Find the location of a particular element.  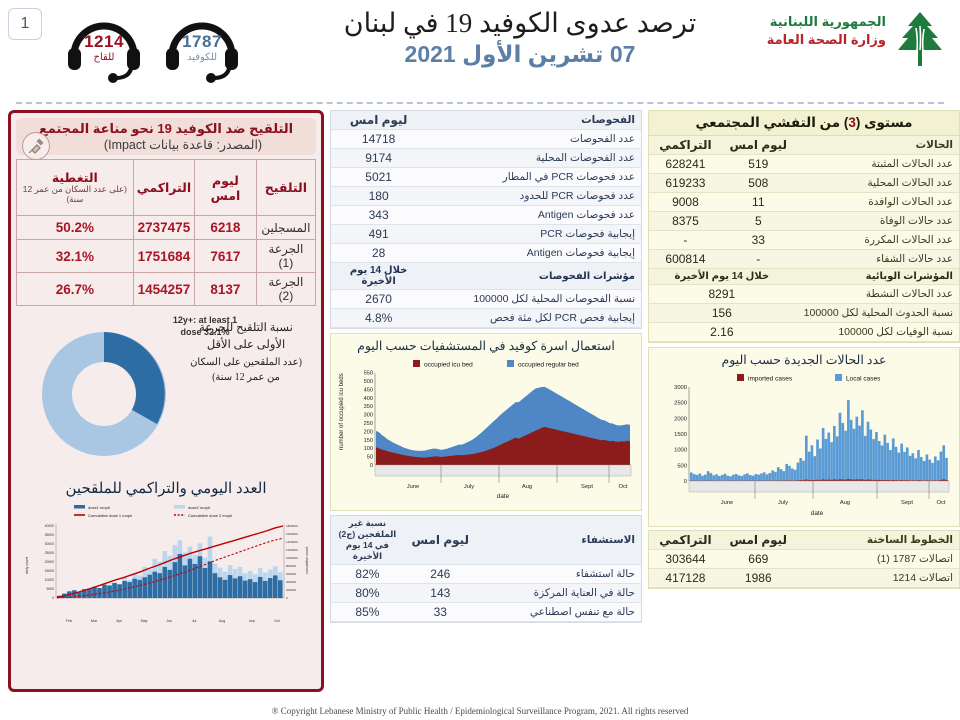

table-row: عدد فحوصات PCR للحدود 180 is located at coordinates (486, 196).